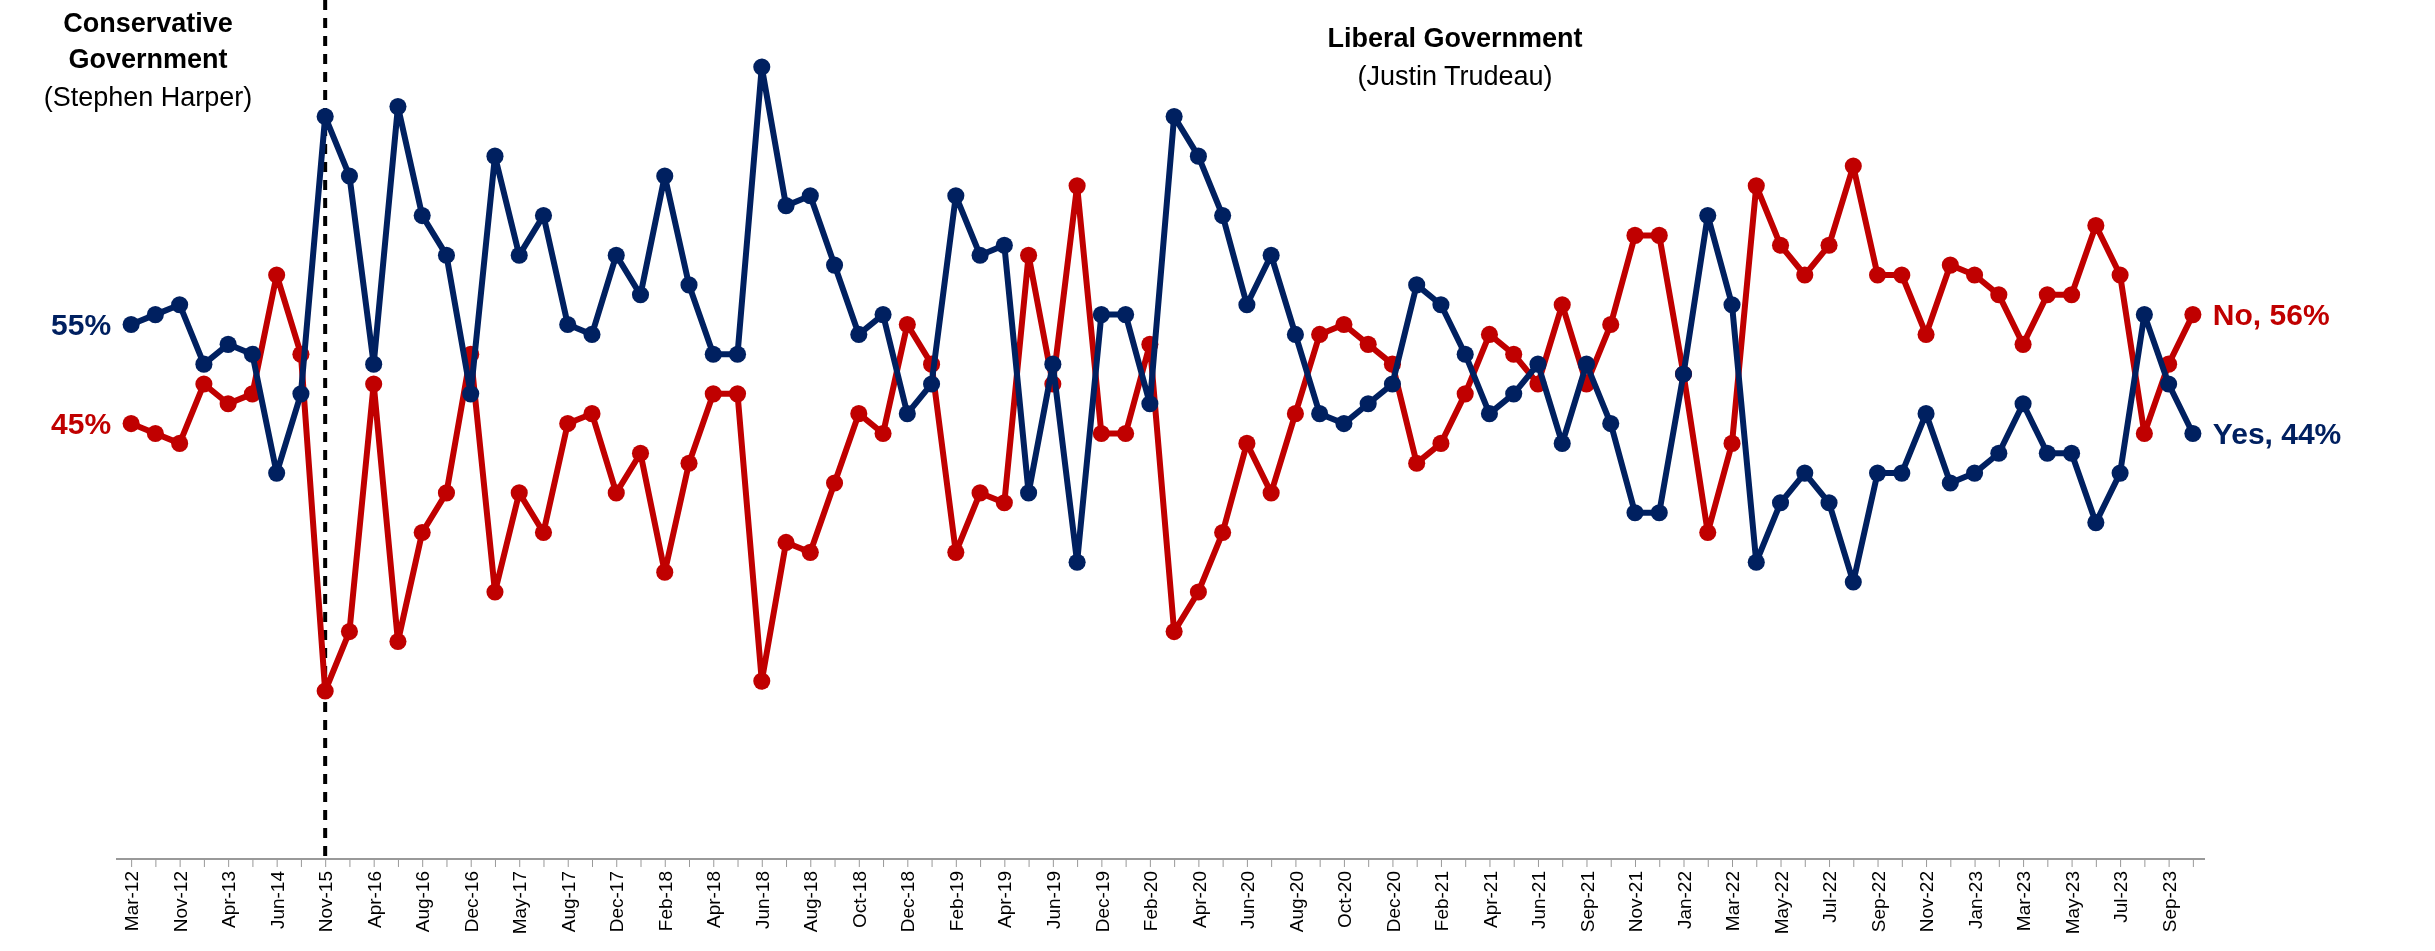 The width and height of the screenshot is (2435, 951). I want to click on x-tick-label: May-22, so click(1781, 903).